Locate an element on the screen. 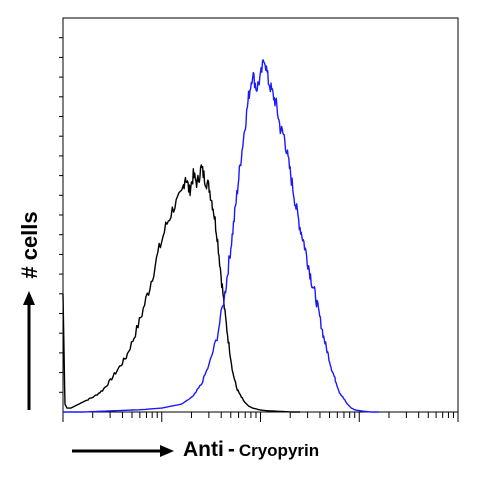 Image resolution: width=485 pixels, height=479 pixels. x-axis-label: Anti - Cryopyrin is located at coordinates (251, 450).